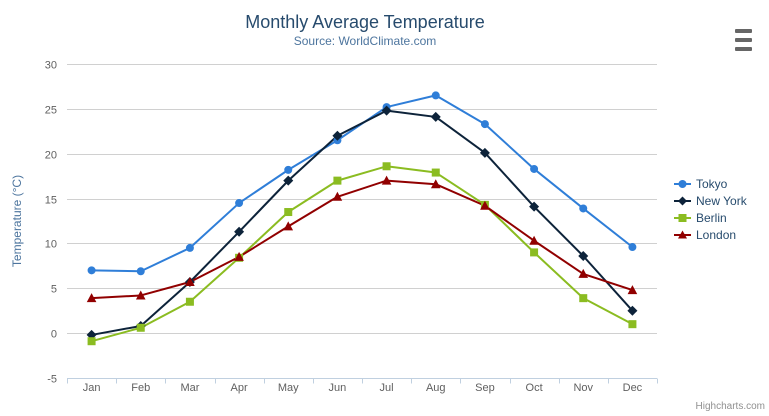 The height and width of the screenshot is (416, 769). What do you see at coordinates (633, 388) in the screenshot?
I see `x-axis-label: Dec` at bounding box center [633, 388].